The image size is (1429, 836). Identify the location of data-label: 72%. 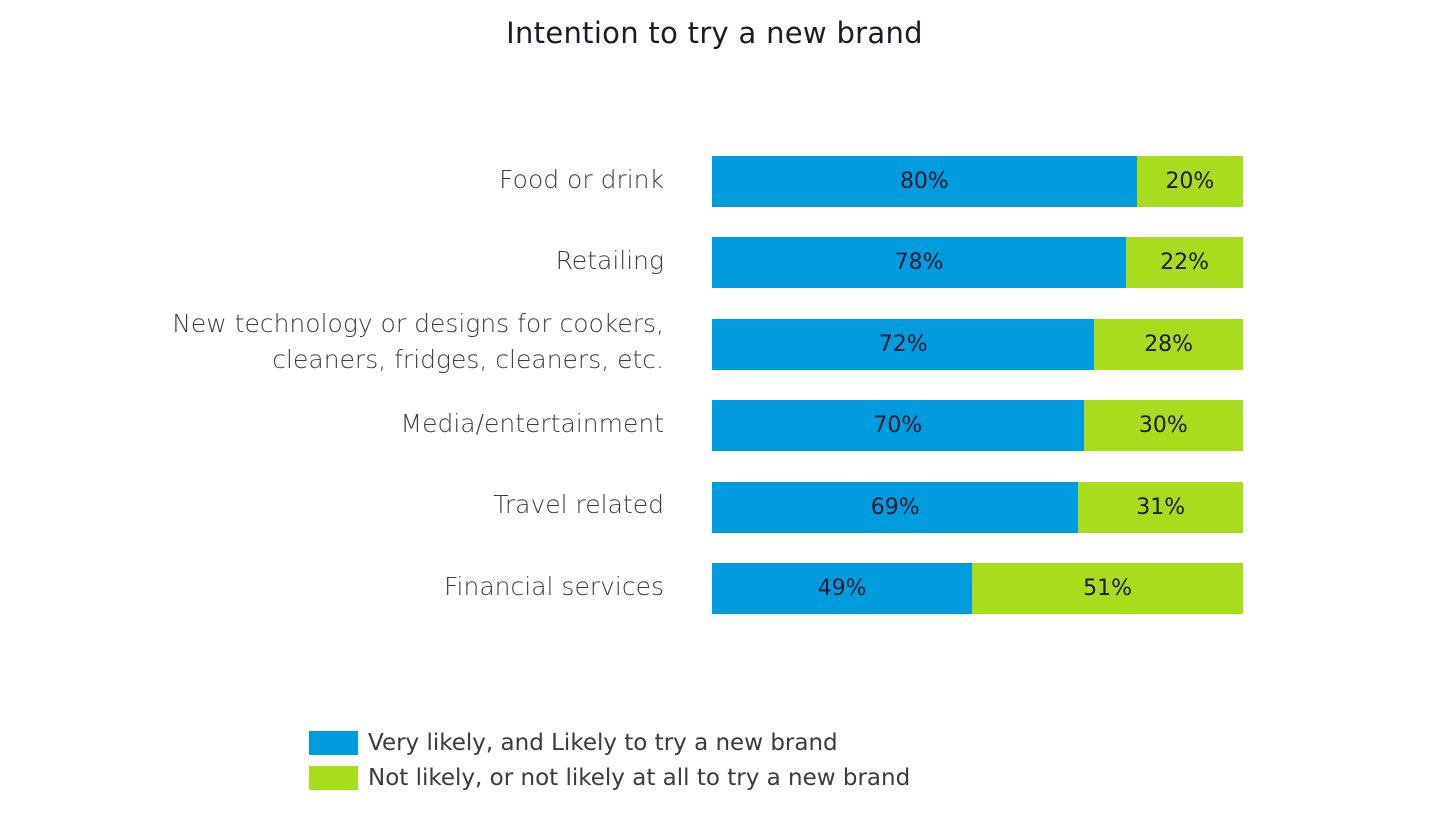
(903, 344).